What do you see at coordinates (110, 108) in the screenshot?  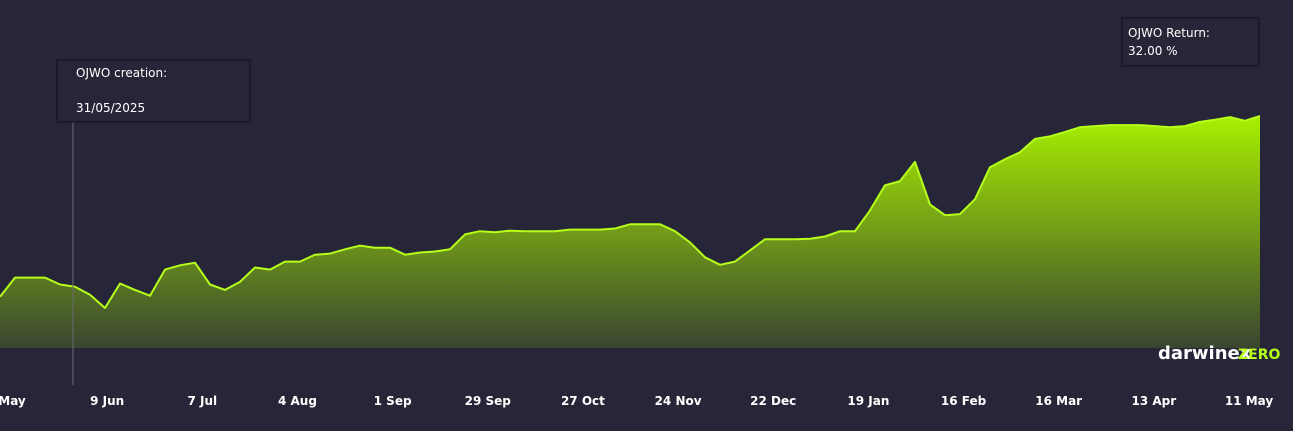 I see `creation-date: 31/05/2025` at bounding box center [110, 108].